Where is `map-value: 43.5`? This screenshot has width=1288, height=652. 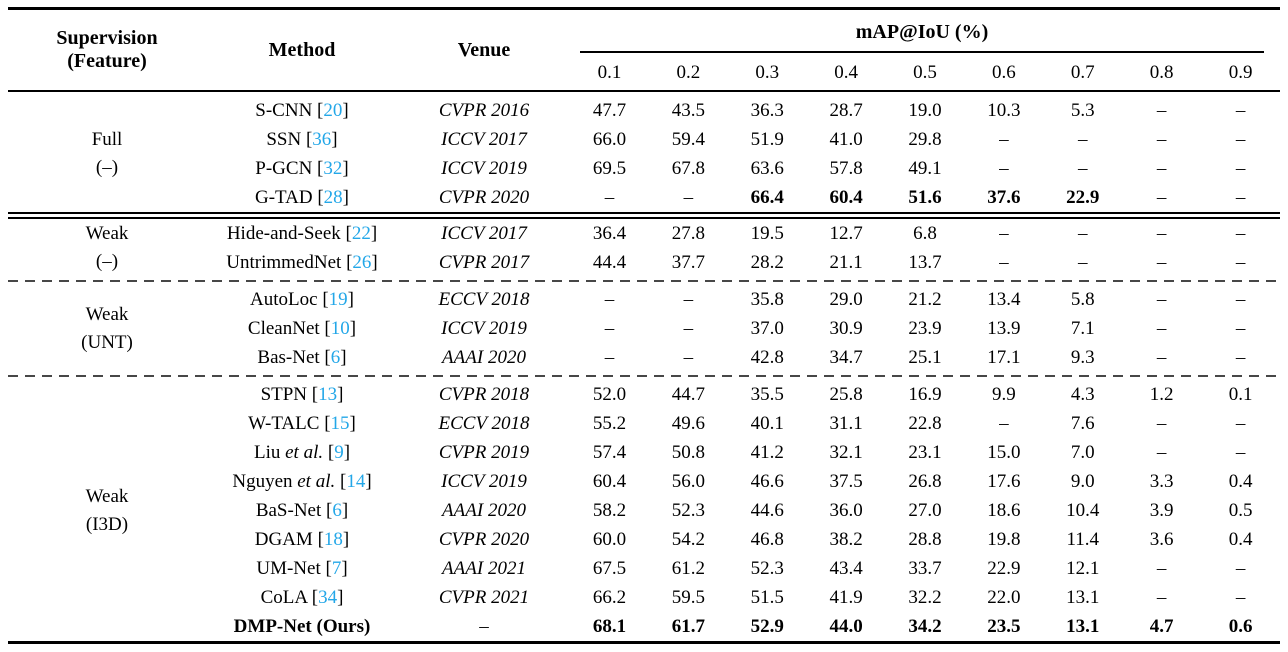 map-value: 43.5 is located at coordinates (688, 110).